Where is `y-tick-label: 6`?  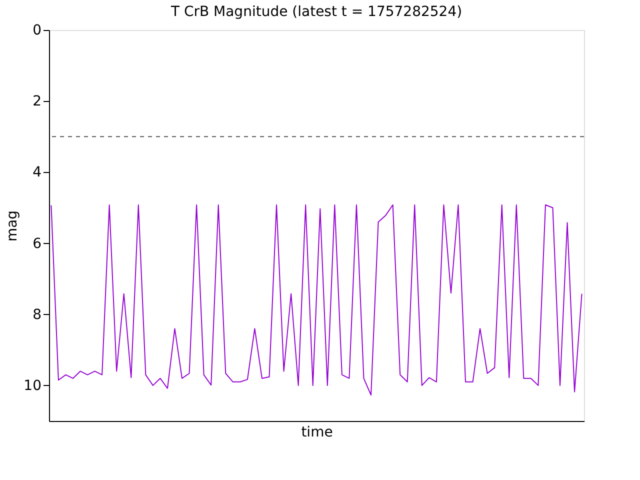 y-tick-label: 6 is located at coordinates (37, 244).